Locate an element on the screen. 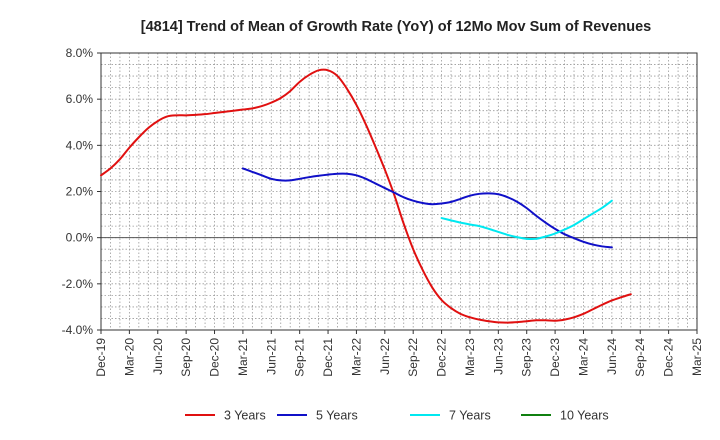 The height and width of the screenshot is (440, 720). x-tick-label: Sep-20 is located at coordinates (186, 357).